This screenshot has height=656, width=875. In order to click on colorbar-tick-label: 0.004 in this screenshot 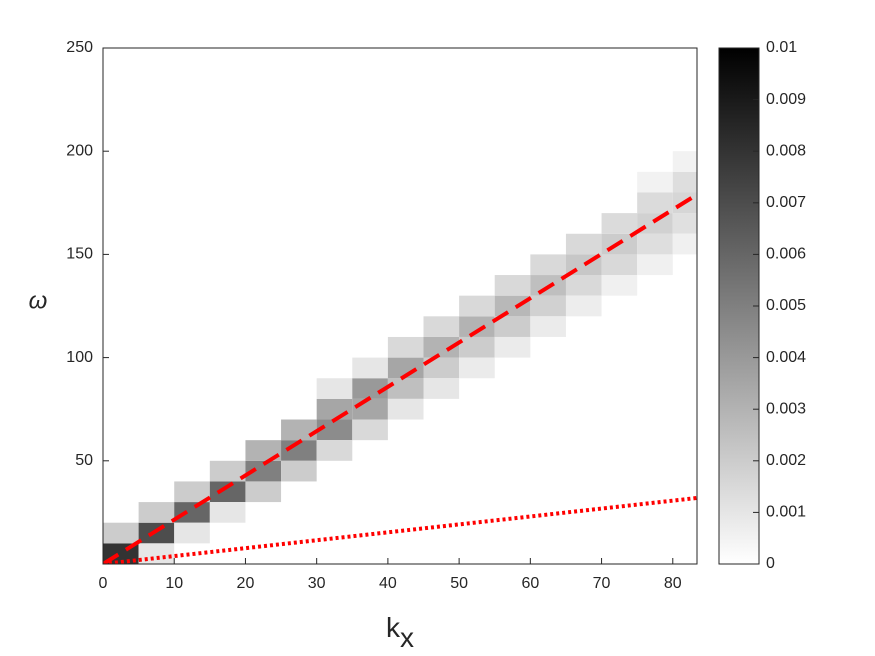, I will do `click(786, 357)`.